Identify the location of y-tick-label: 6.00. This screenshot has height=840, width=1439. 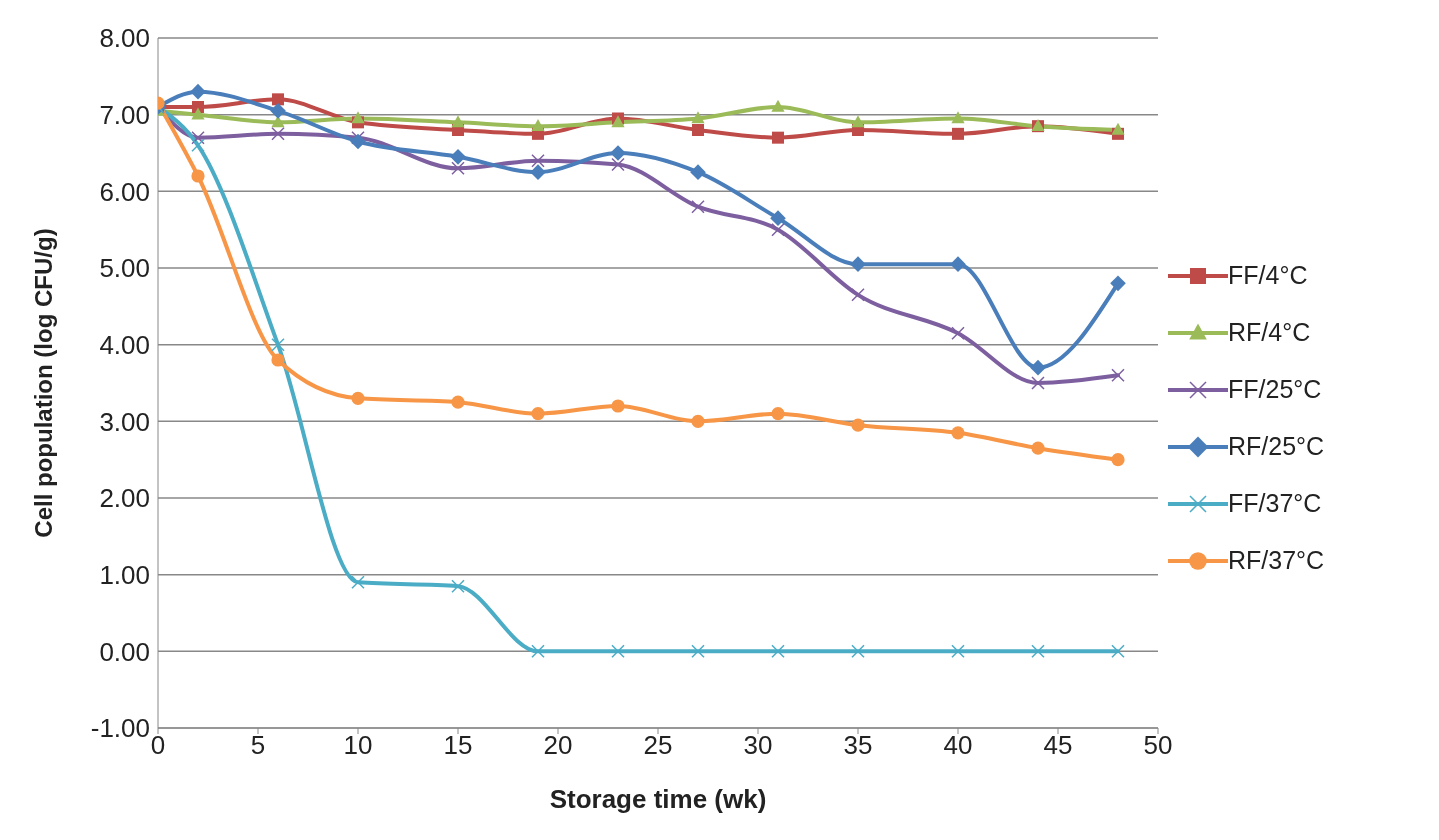
(124, 191).